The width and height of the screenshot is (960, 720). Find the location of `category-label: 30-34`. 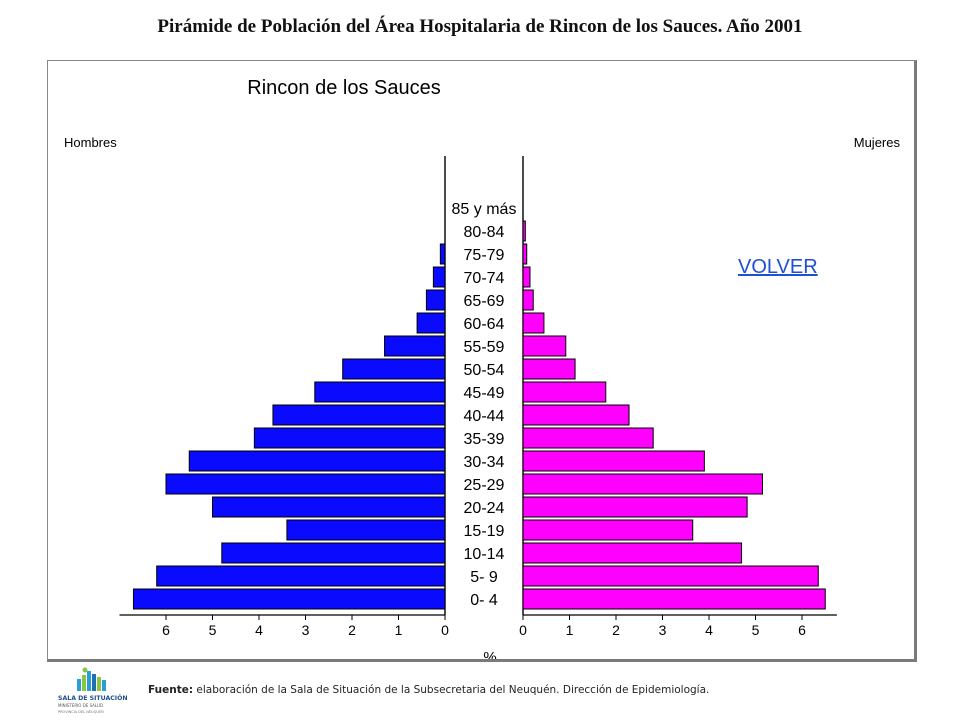

category-label: 30-34 is located at coordinates (484, 462).